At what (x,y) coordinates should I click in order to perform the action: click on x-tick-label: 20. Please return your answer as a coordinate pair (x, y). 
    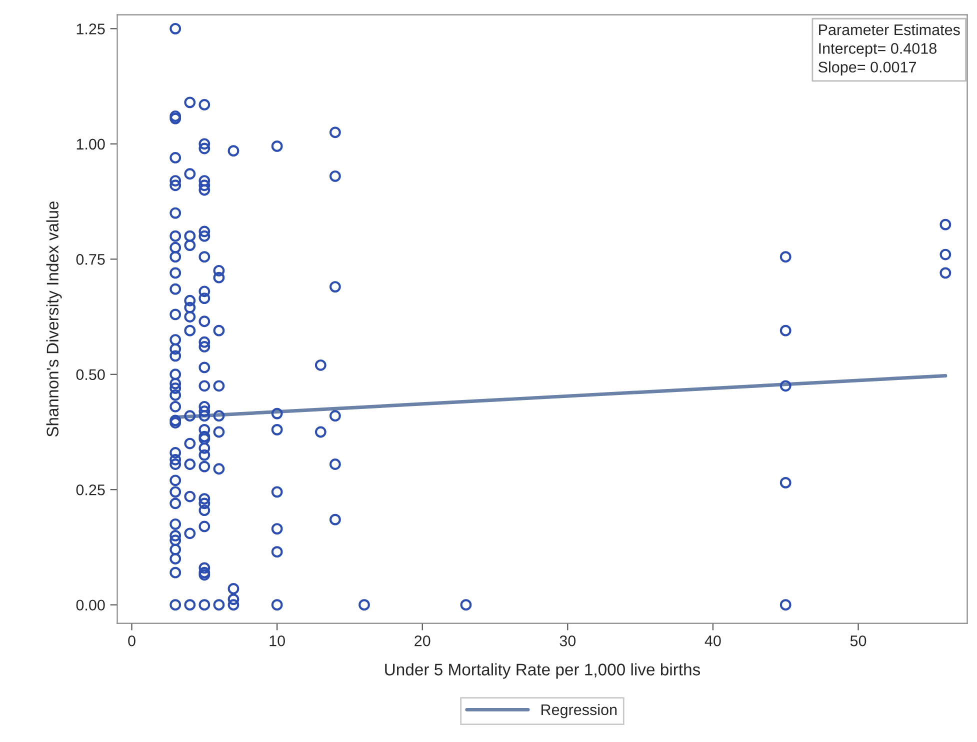
    Looking at the image, I should click on (422, 640).